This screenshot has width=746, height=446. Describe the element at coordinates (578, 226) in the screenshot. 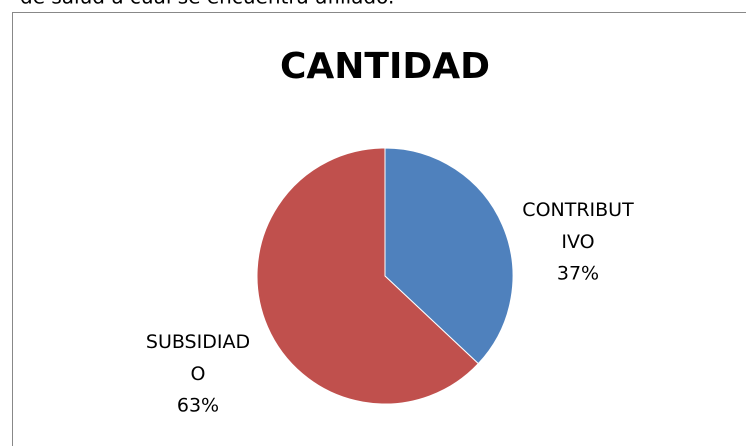

I see `slice-label: CONTRIBUT IVO` at that location.